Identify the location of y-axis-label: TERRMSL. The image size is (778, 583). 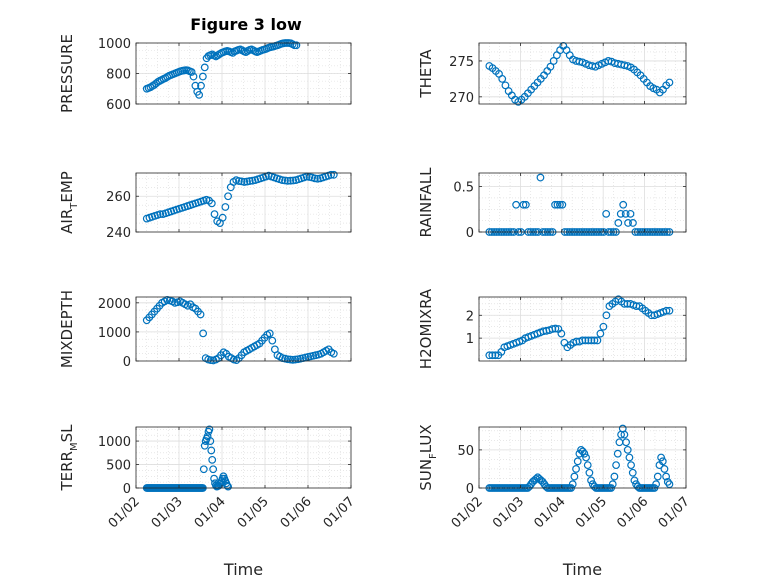
(69, 458).